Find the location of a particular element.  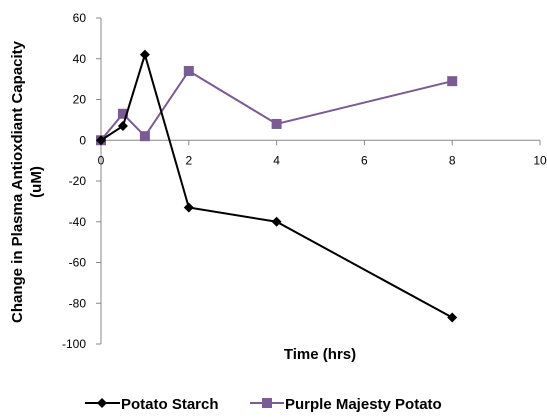

y-tick-label: 60 is located at coordinates (80, 18).